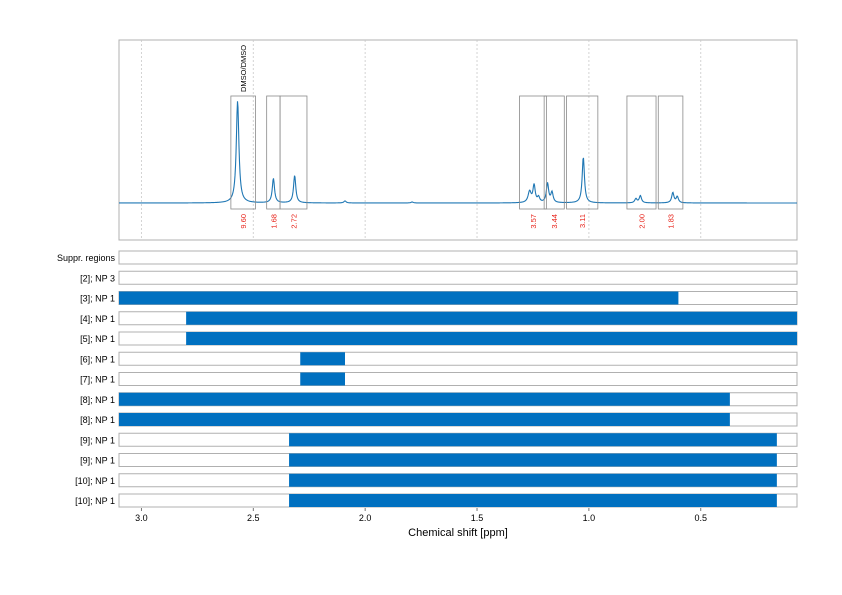 The height and width of the screenshot is (595, 842). What do you see at coordinates (97, 299) in the screenshot?
I see `region-row-label: [3]; NP 1` at bounding box center [97, 299].